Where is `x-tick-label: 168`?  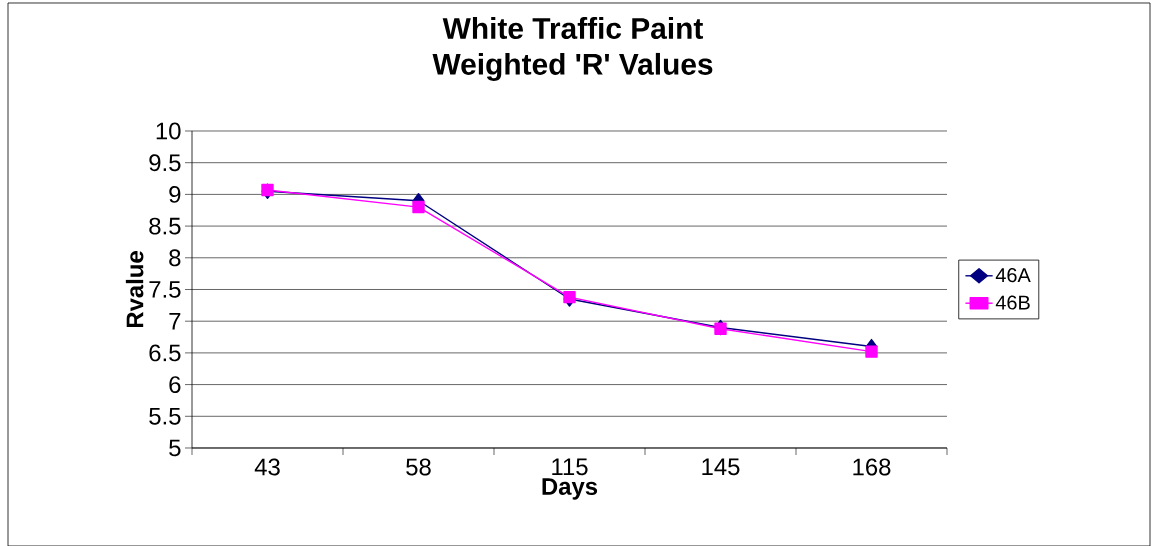 x-tick-label: 168 is located at coordinates (872, 467).